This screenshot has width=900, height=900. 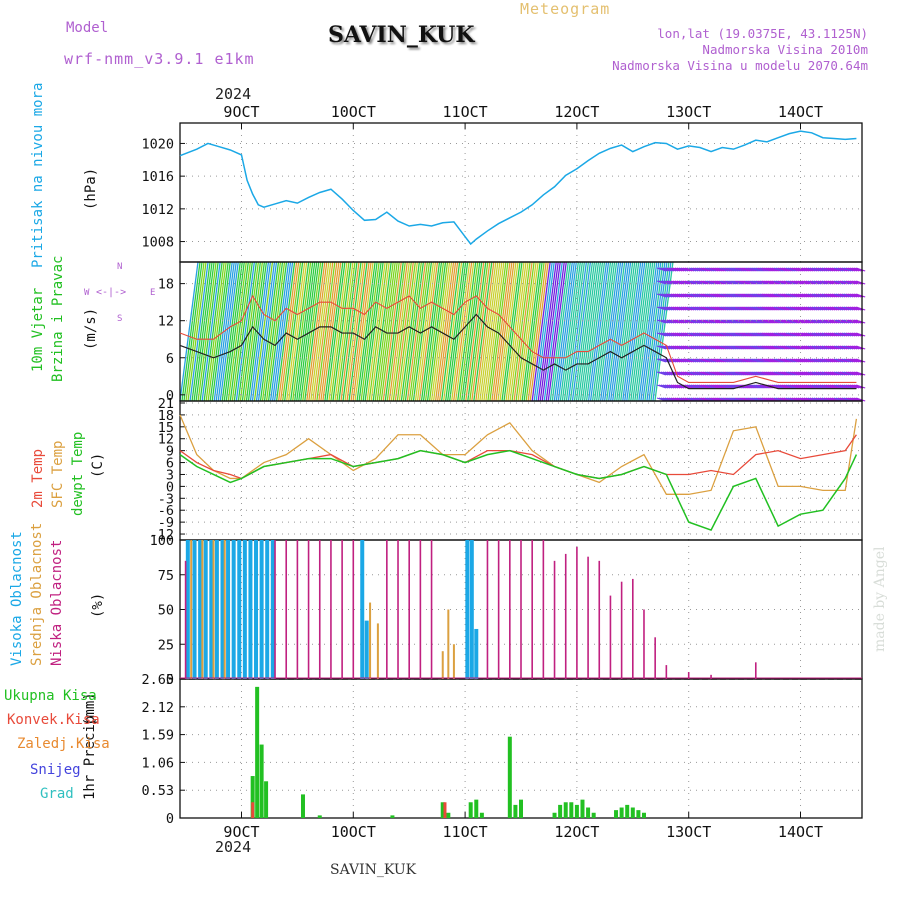 What do you see at coordinates (157, 736) in the screenshot?
I see `y-tick-label: 1.59` at bounding box center [157, 736].